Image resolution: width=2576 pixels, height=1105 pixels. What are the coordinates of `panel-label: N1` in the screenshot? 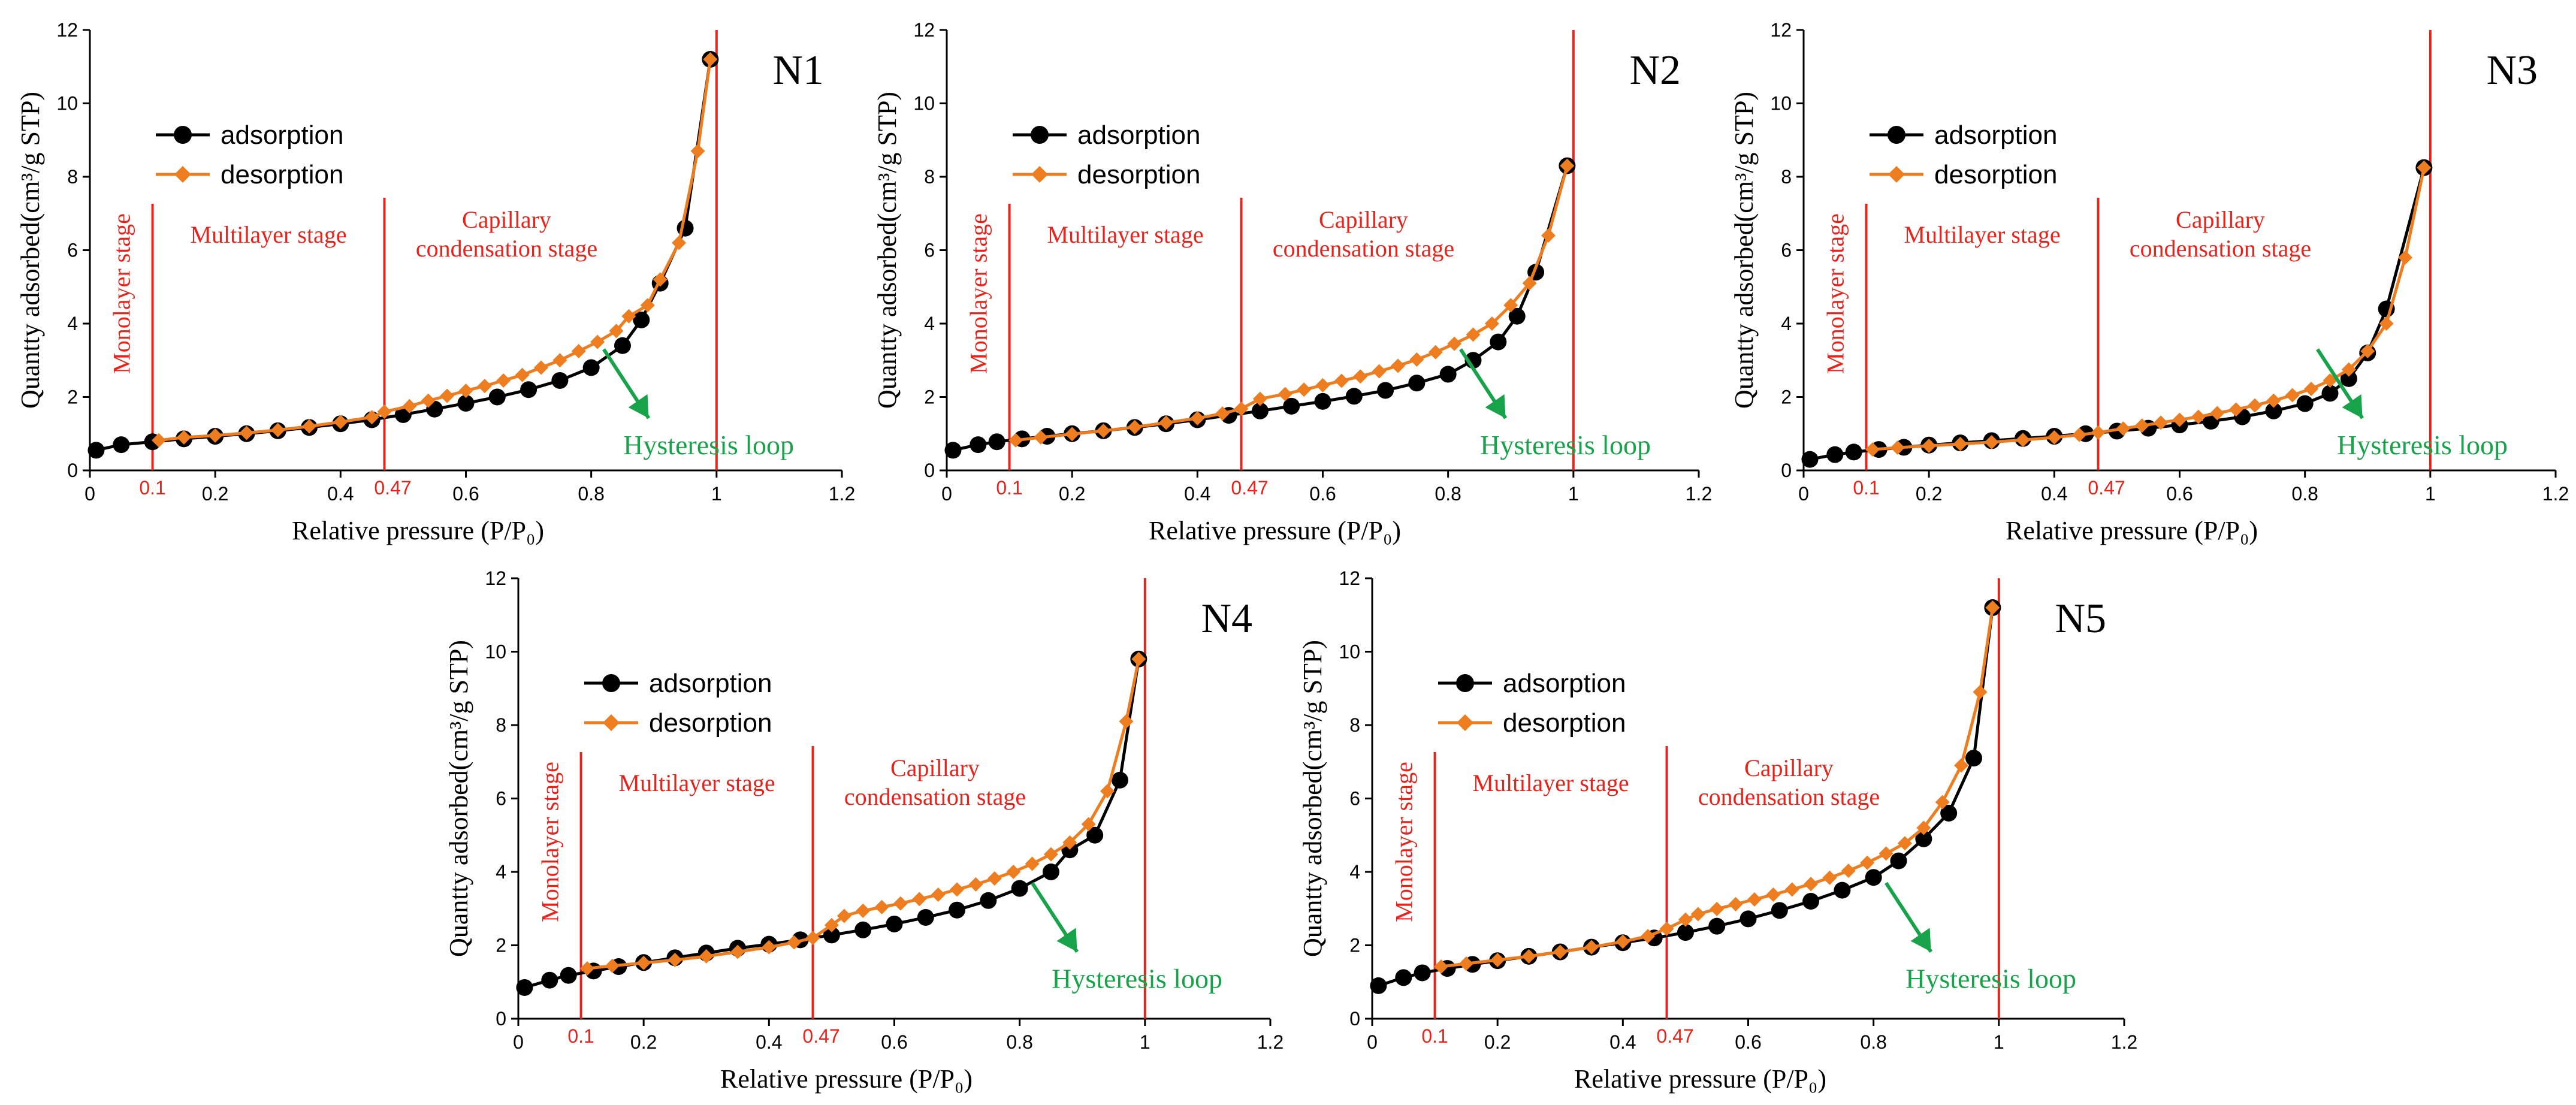 It's located at (798, 70).